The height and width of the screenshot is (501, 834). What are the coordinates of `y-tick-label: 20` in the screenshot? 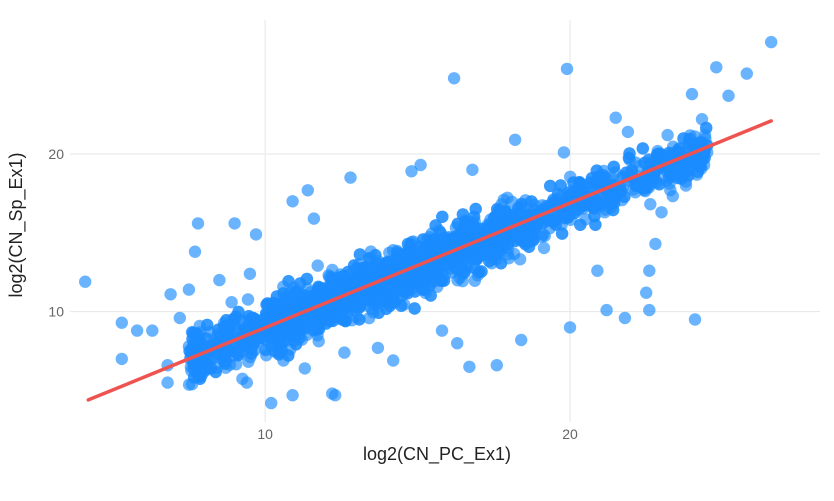 It's located at (56, 154).